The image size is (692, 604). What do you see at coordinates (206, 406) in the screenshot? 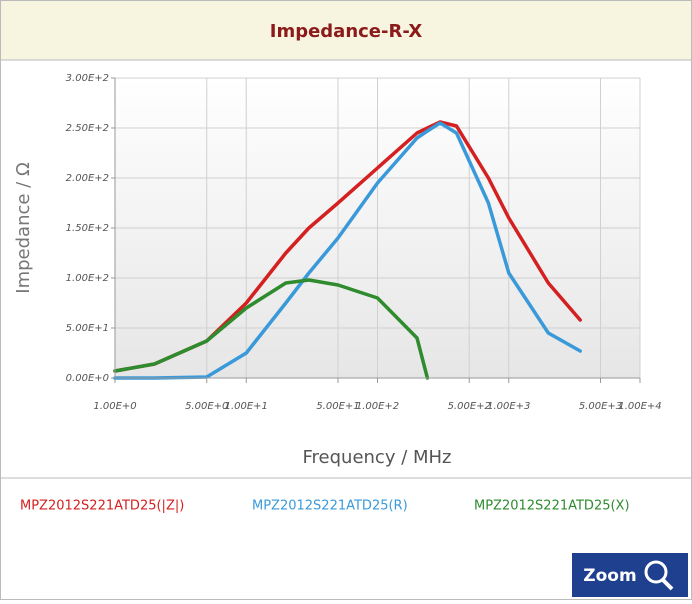
I see `x-tick-label: 5.00E+0` at bounding box center [206, 406].